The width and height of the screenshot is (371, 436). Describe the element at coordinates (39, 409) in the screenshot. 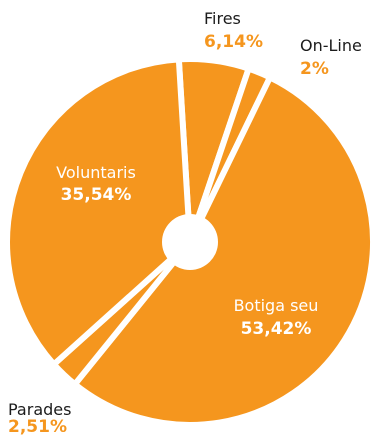

I see `slice-label-parades: Parades` at that location.